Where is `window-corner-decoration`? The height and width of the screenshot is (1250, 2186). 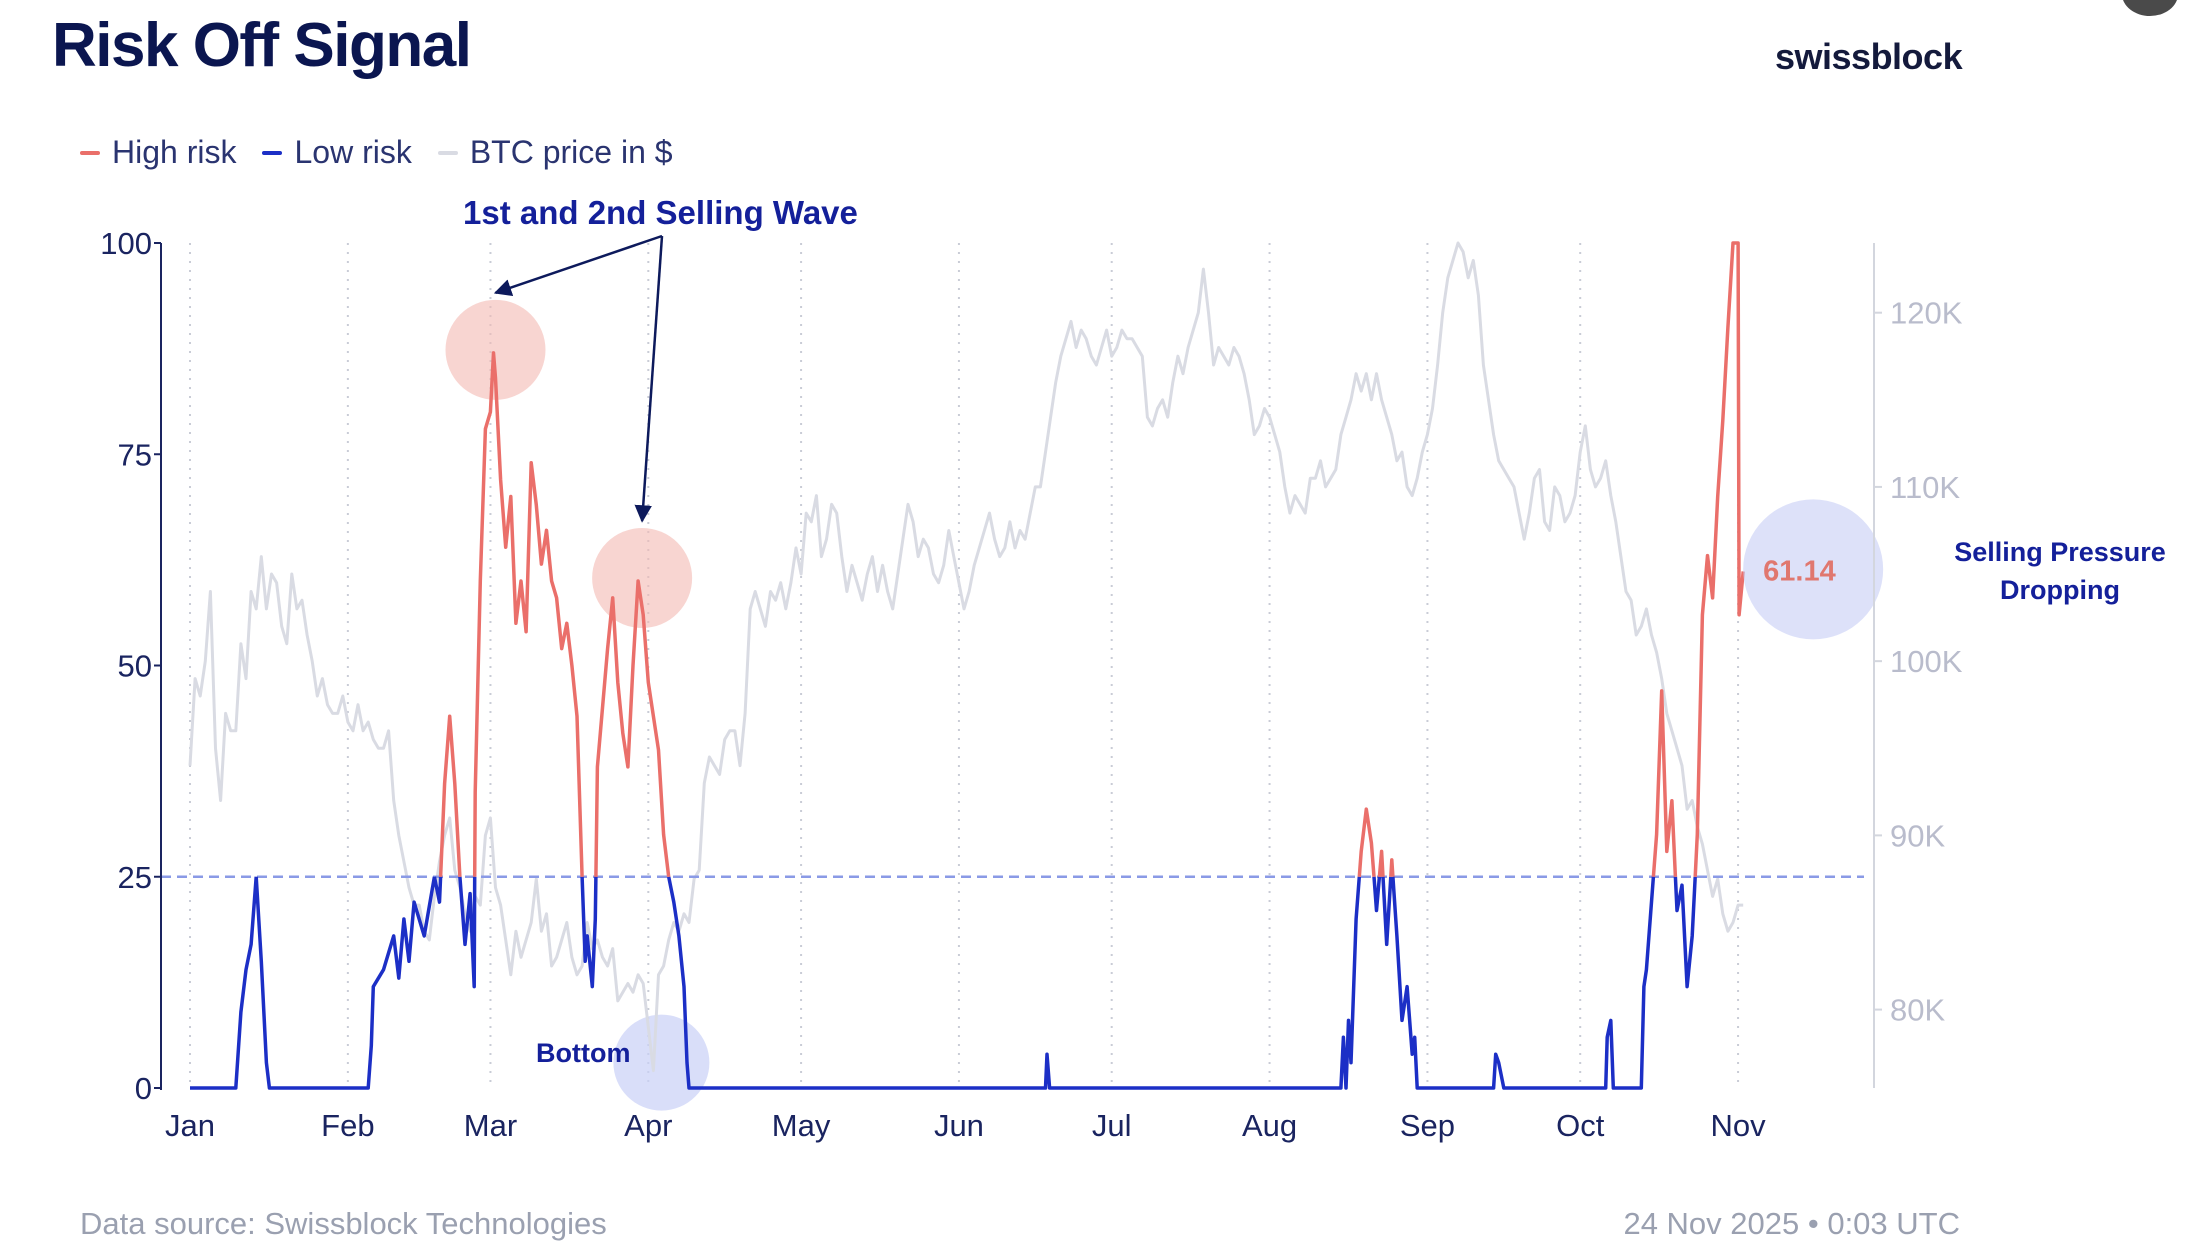
window-corner-decoration is located at coordinates (2150, 8).